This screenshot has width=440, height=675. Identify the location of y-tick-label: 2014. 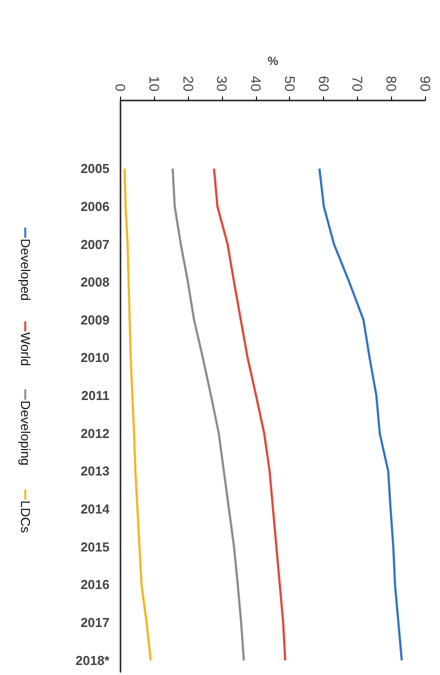
(95, 509).